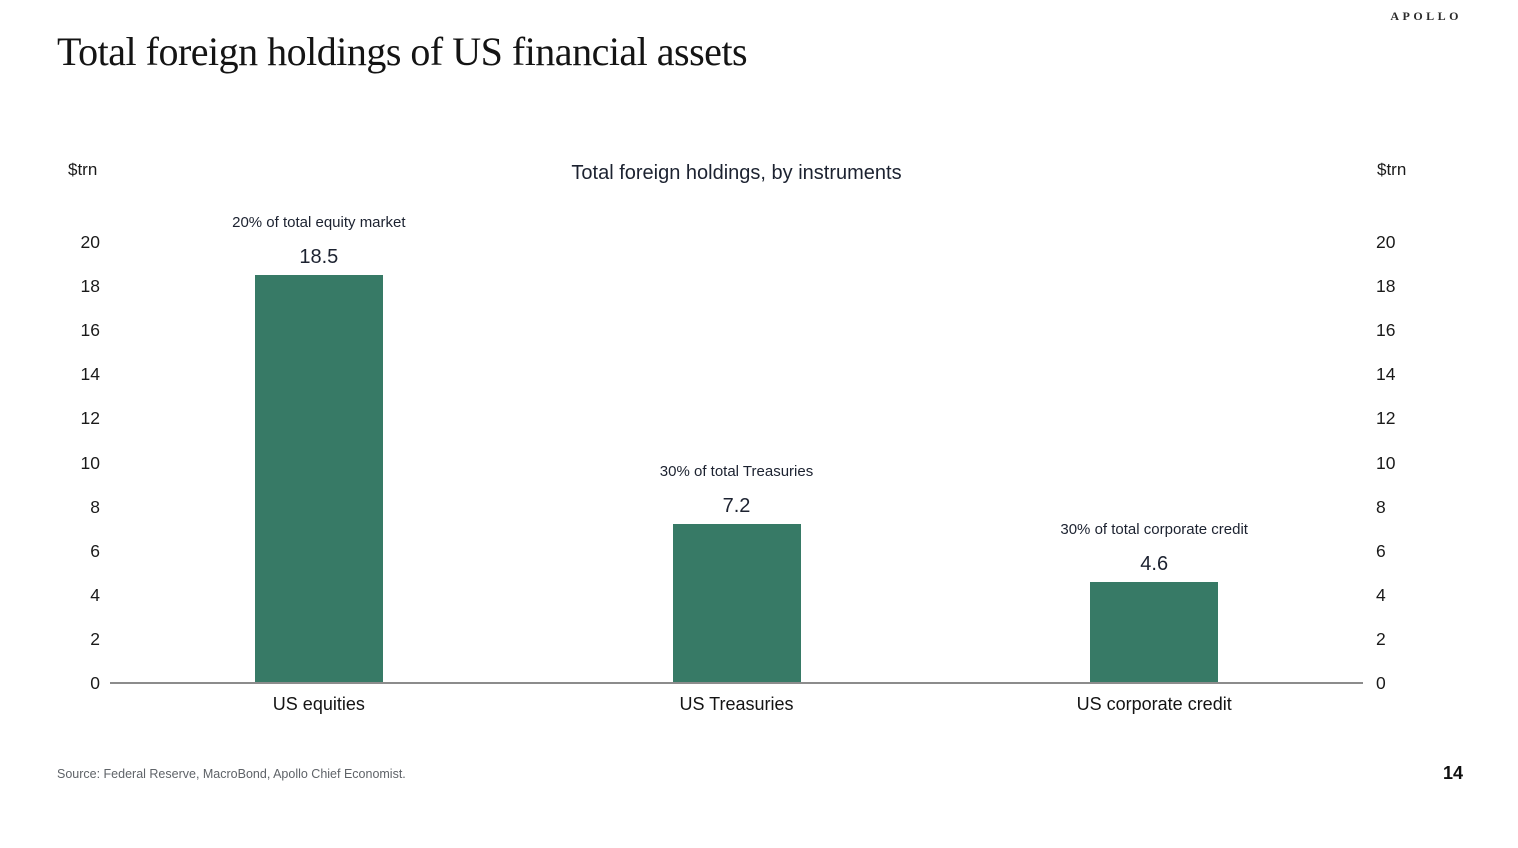 This screenshot has width=1518, height=848. What do you see at coordinates (1406, 462) in the screenshot?
I see `y-axis-ticks-right: 0 2 4 6 8 10 12 14 16 18 20` at bounding box center [1406, 462].